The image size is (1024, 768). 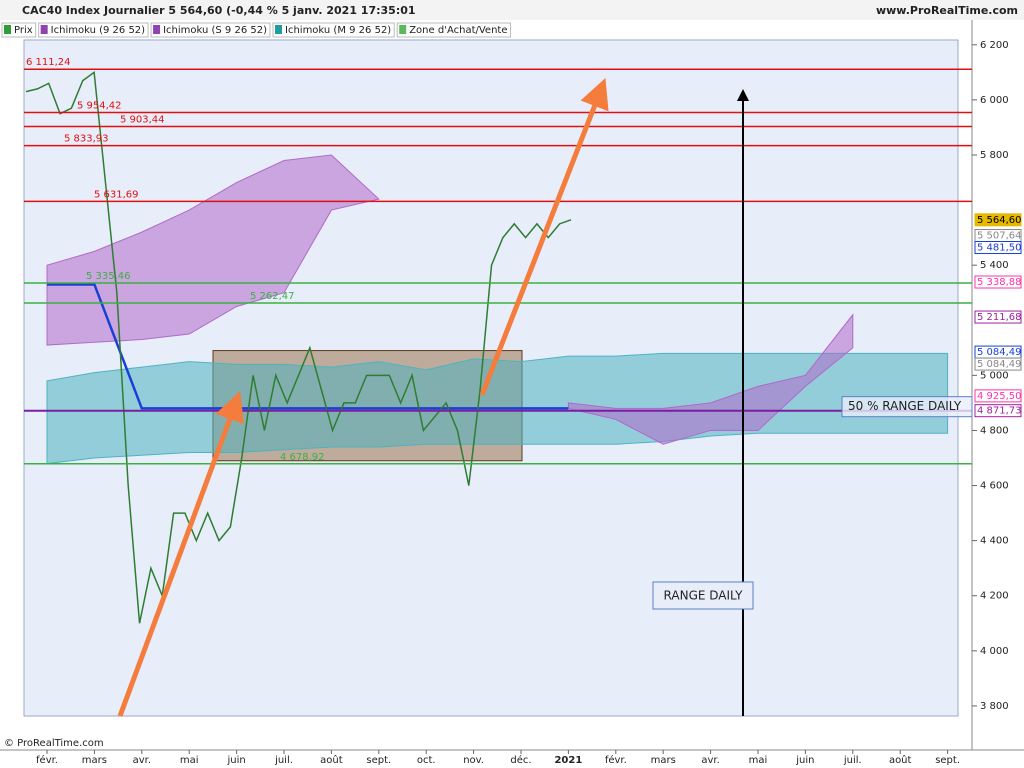 What do you see at coordinates (98, 30) in the screenshot?
I see `legend-label: Ichimoku (9 26 52)` at bounding box center [98, 30].